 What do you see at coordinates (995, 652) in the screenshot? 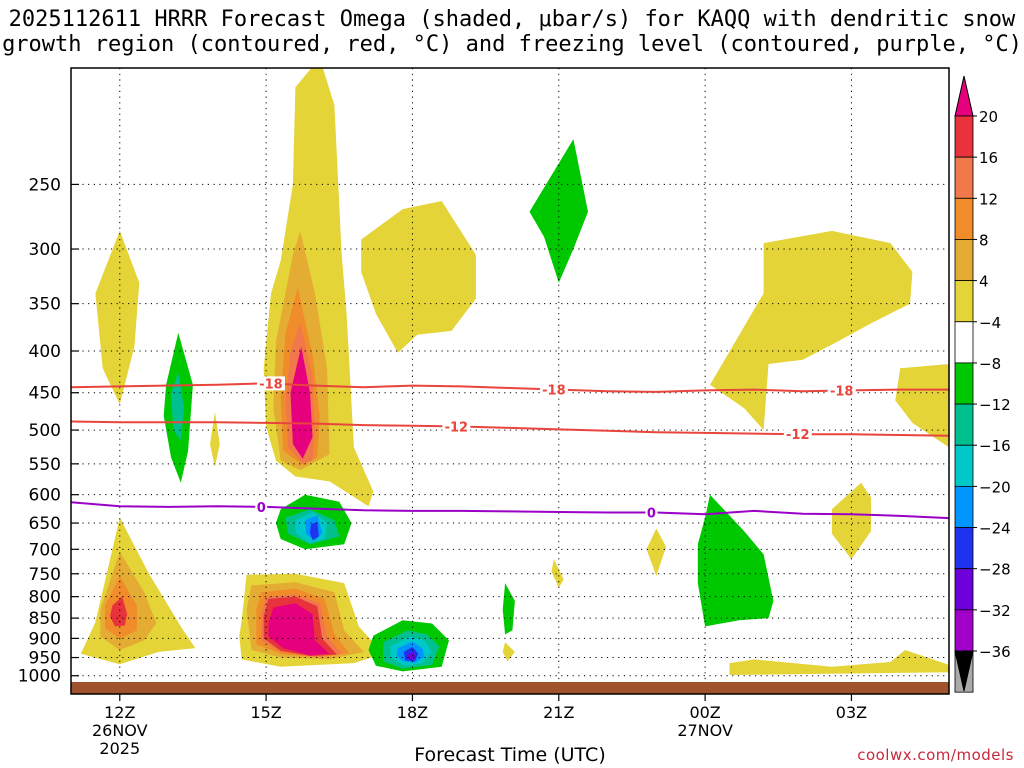
I see `colorbar-label-13: −36` at bounding box center [995, 652].